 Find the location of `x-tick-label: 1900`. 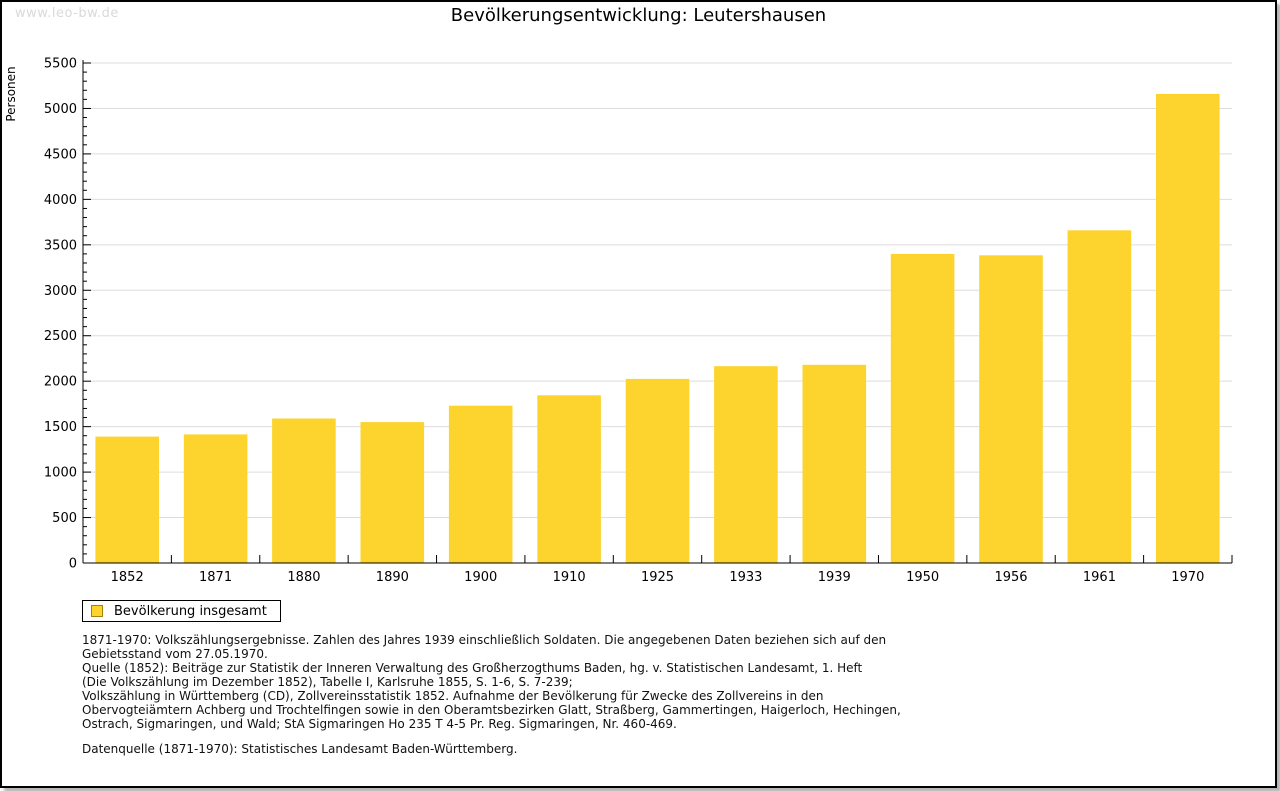

x-tick-label: 1900 is located at coordinates (480, 577).